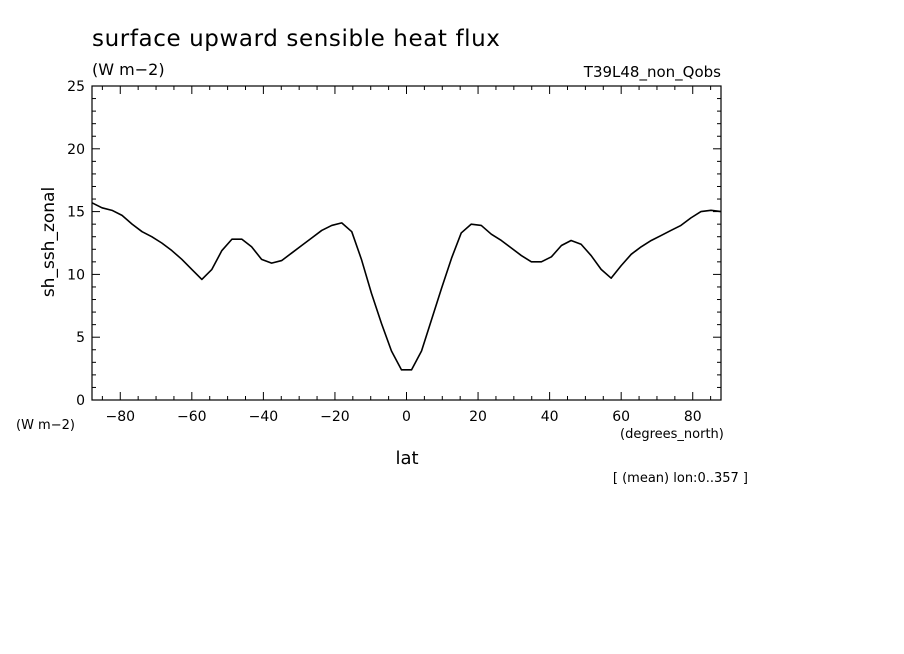 The image size is (904, 654). What do you see at coordinates (80, 401) in the screenshot?
I see `y-tick-label: 0` at bounding box center [80, 401].